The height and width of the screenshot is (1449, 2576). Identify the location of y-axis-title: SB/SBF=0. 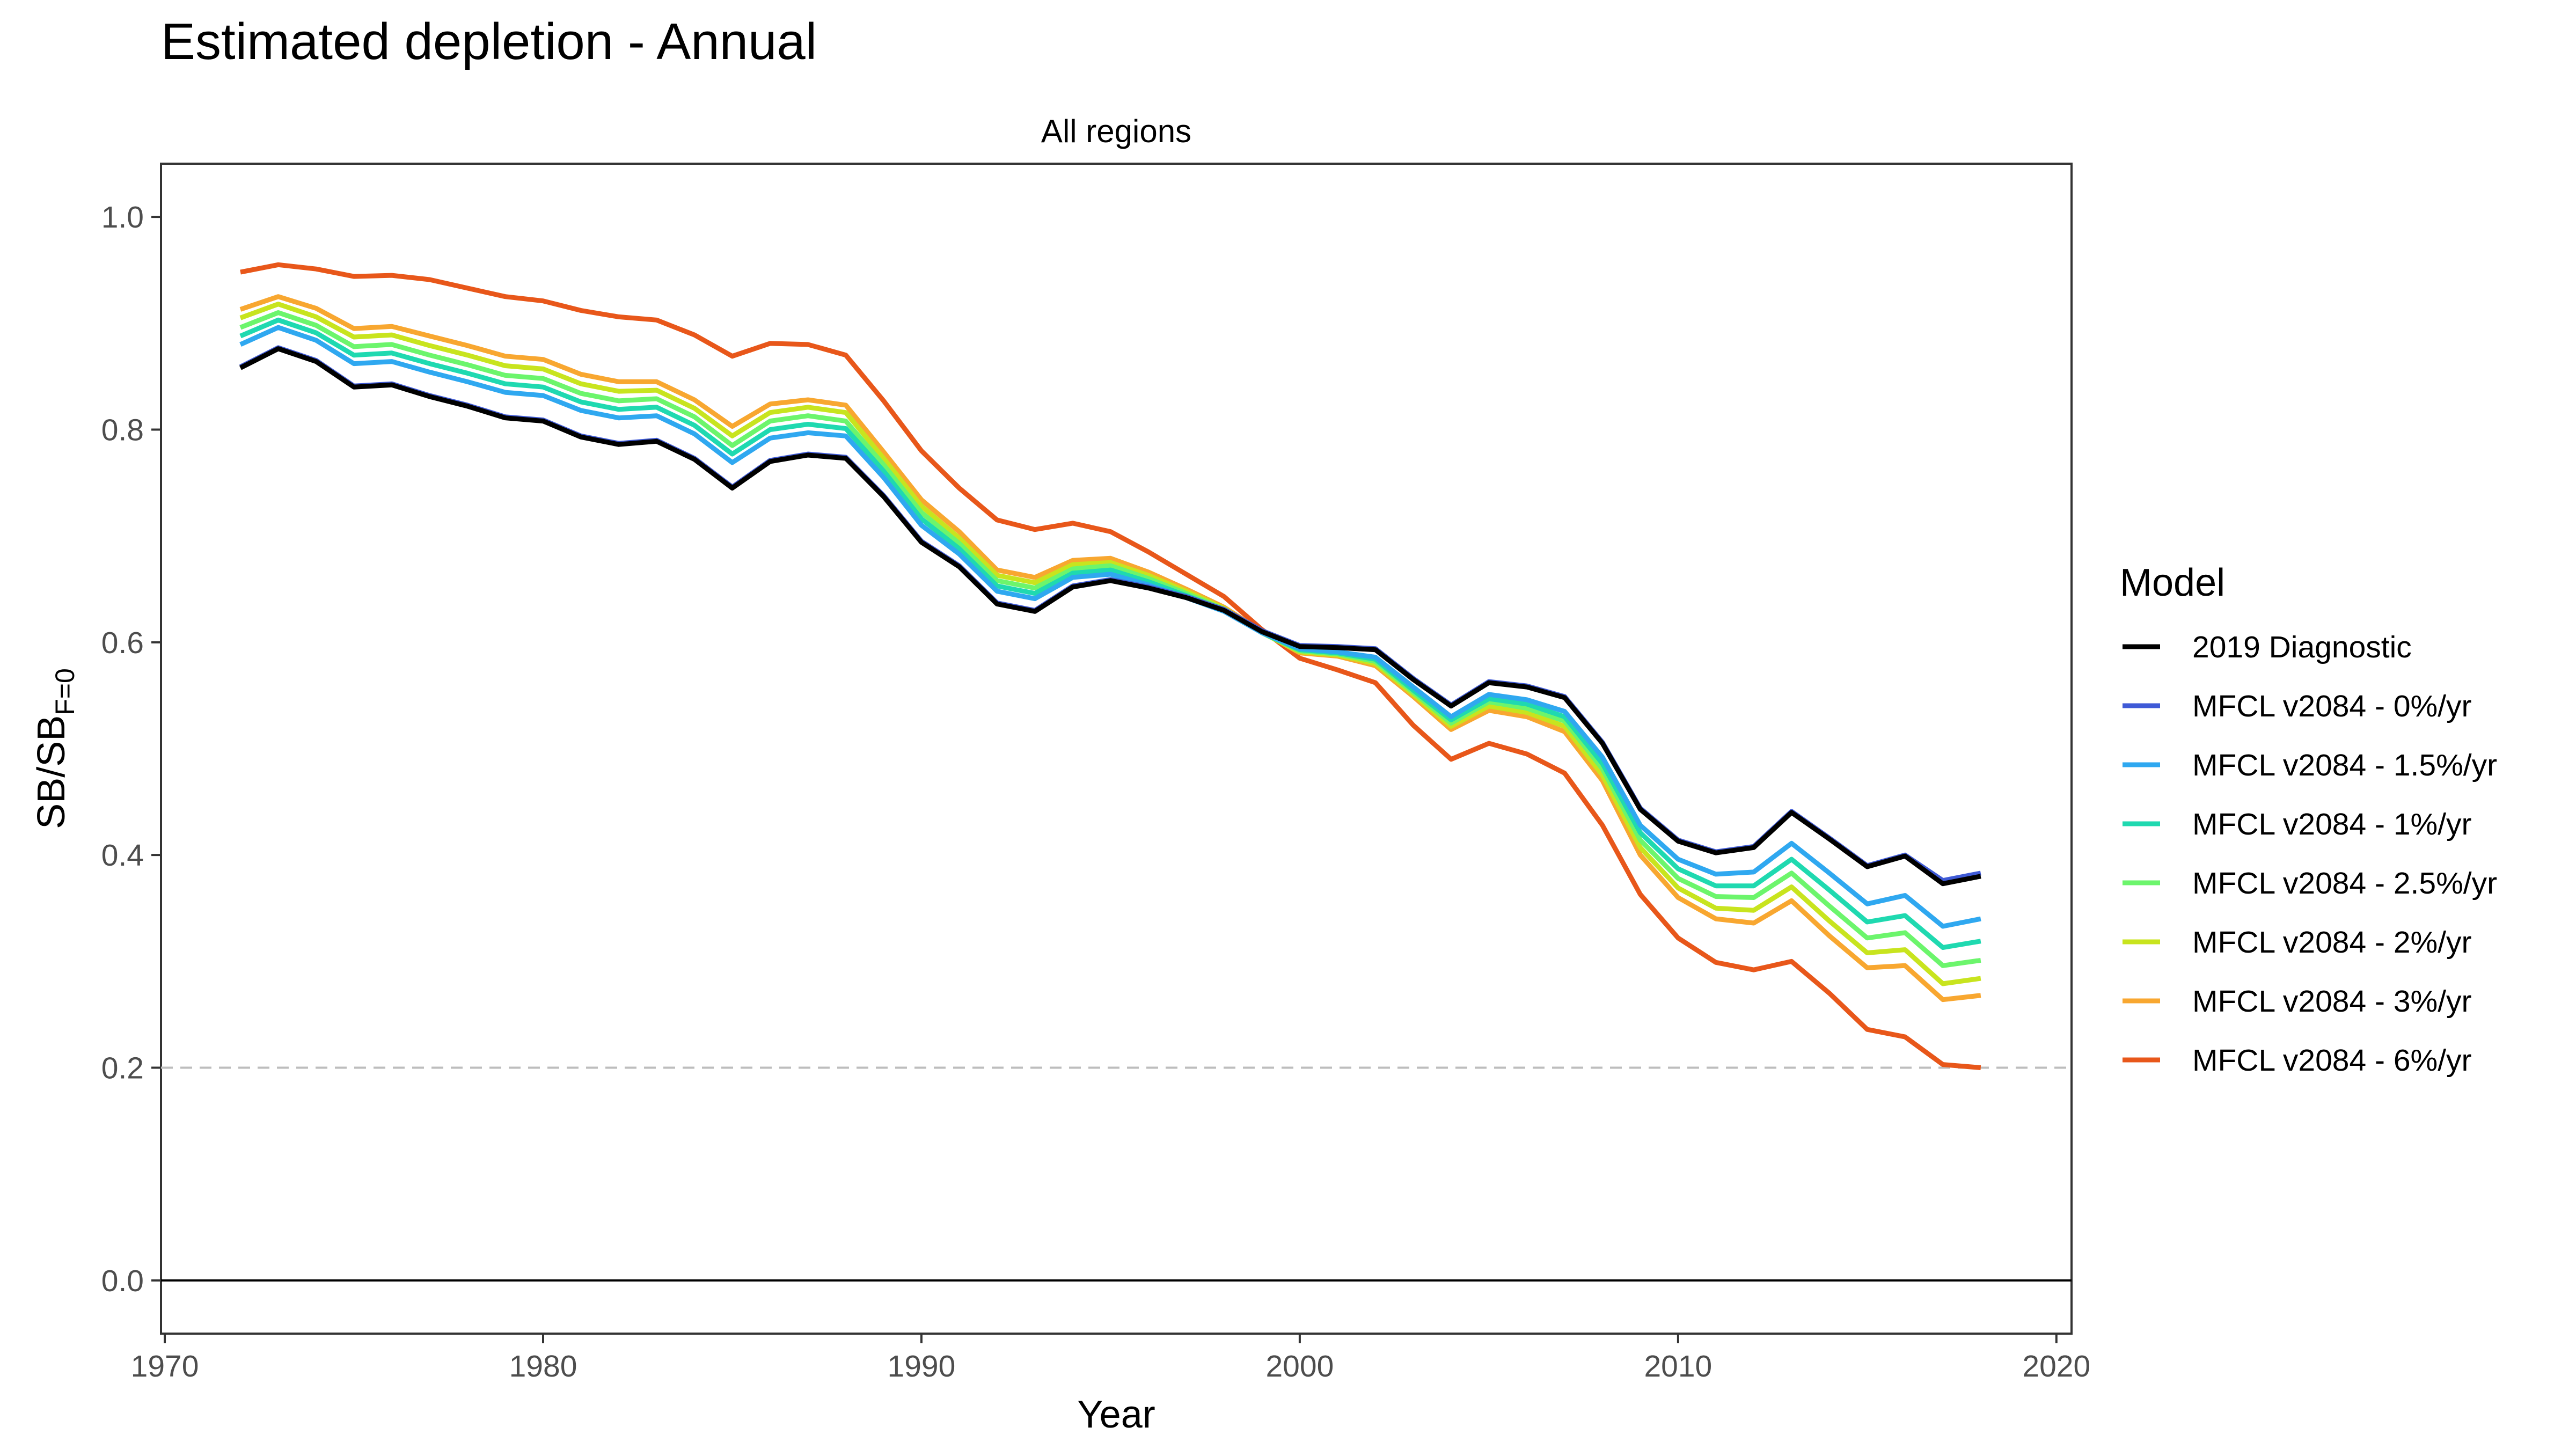
(55, 748).